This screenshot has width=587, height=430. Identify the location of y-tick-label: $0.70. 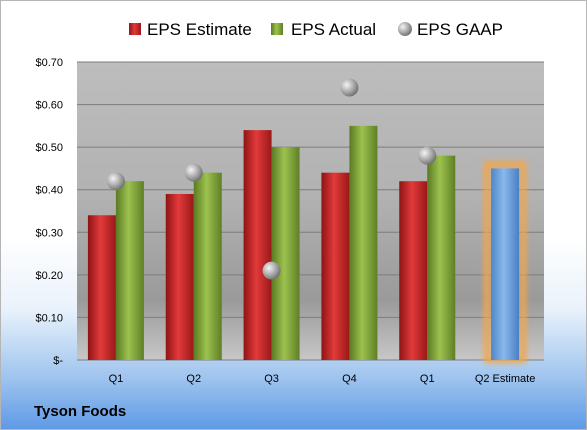
(49, 63).